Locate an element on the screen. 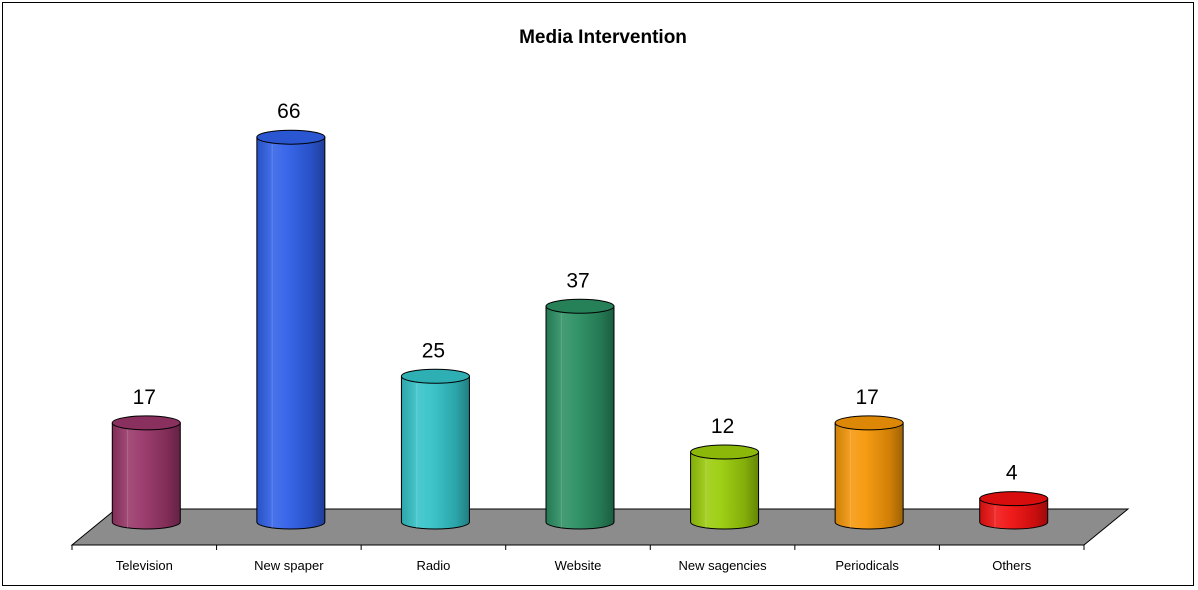  bar-television is located at coordinates (146, 472).